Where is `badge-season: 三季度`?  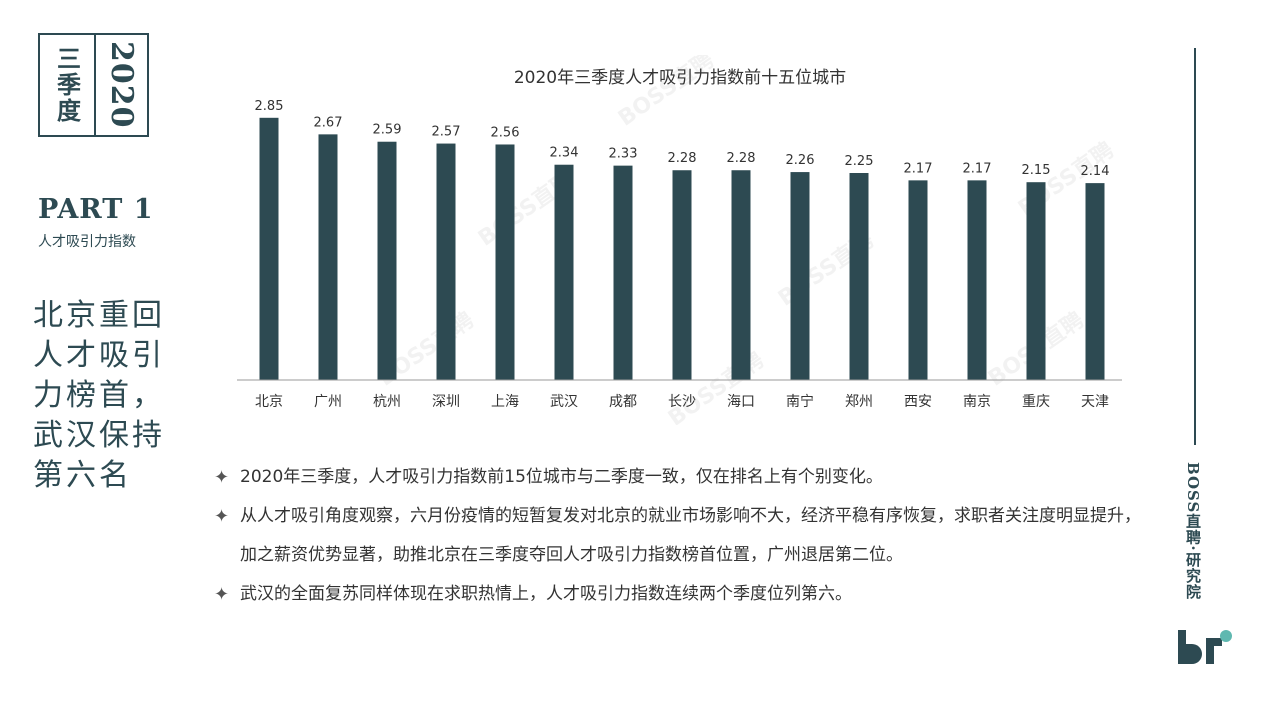 badge-season: 三季度 is located at coordinates (68, 85).